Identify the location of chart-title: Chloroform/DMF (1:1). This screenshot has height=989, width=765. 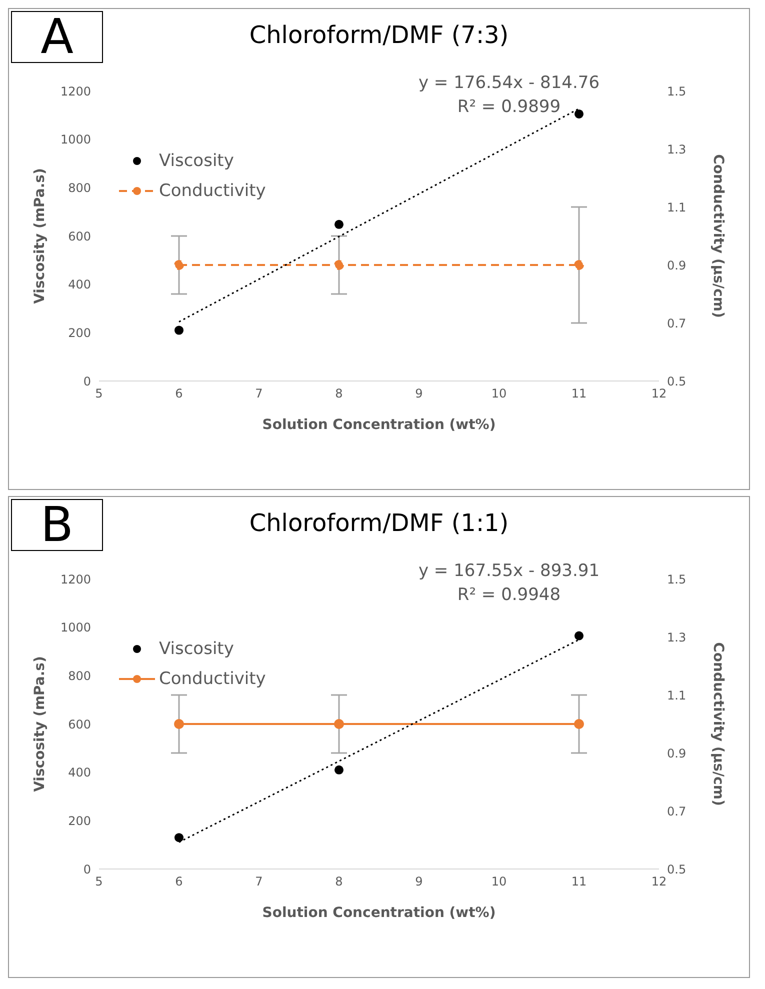
(379, 523).